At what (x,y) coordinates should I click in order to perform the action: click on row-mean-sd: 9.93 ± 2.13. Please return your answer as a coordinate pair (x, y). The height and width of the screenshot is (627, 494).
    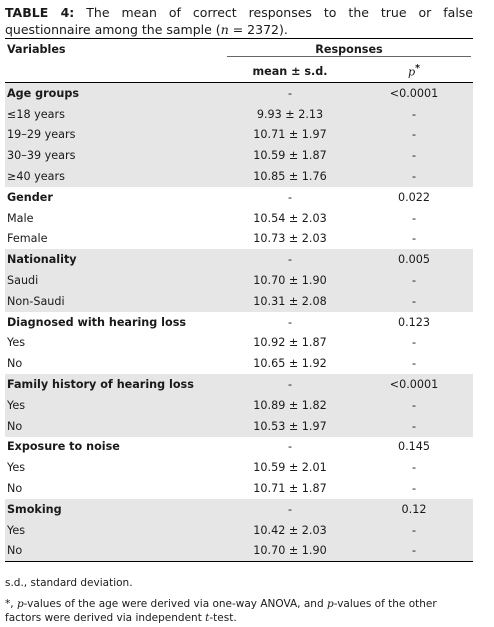
    Looking at the image, I should click on (290, 114).